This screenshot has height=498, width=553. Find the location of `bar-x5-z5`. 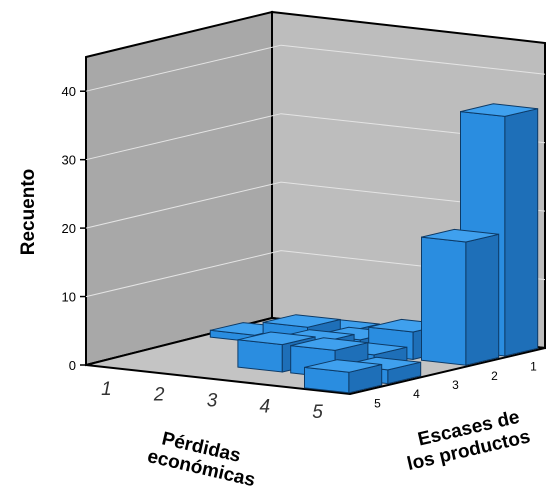

bar-x5-z5 is located at coordinates (343, 376).